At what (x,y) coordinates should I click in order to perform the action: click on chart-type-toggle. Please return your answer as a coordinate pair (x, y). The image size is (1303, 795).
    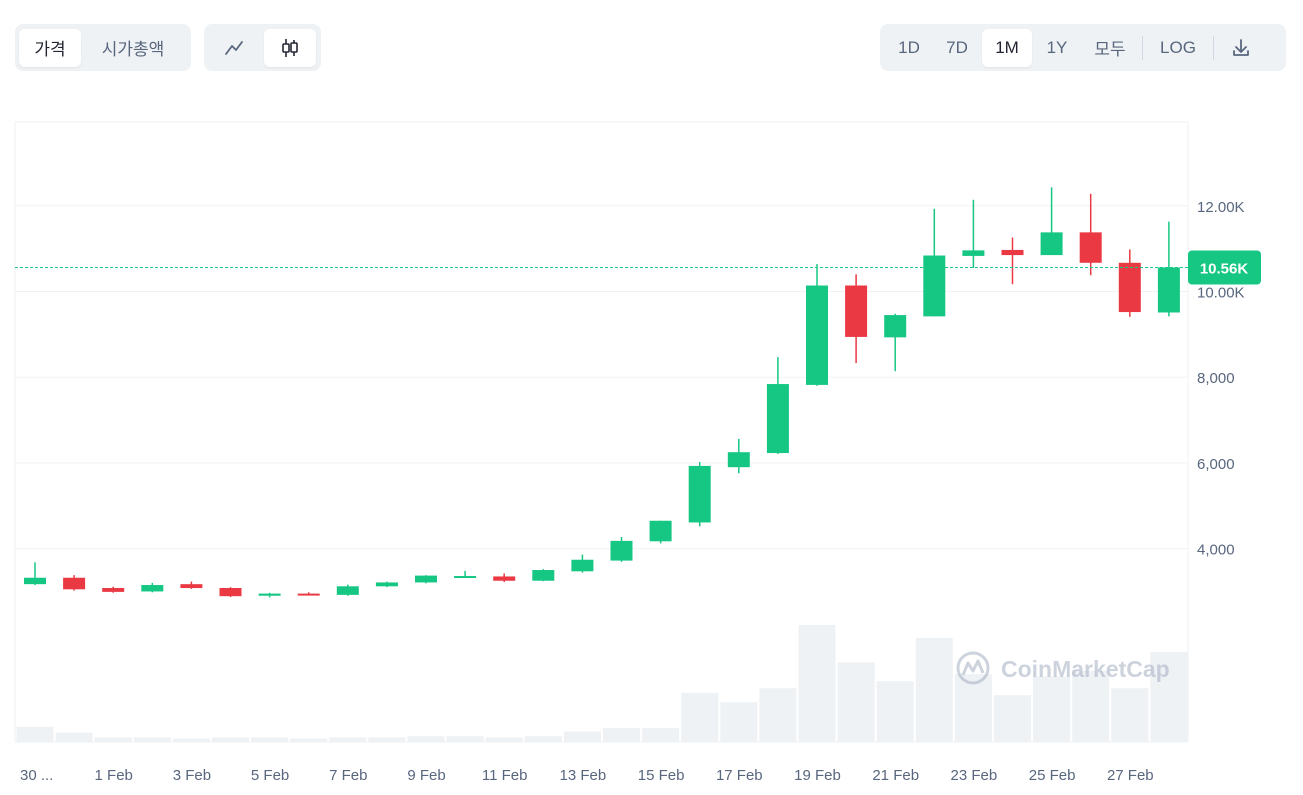
    Looking at the image, I should click on (262, 47).